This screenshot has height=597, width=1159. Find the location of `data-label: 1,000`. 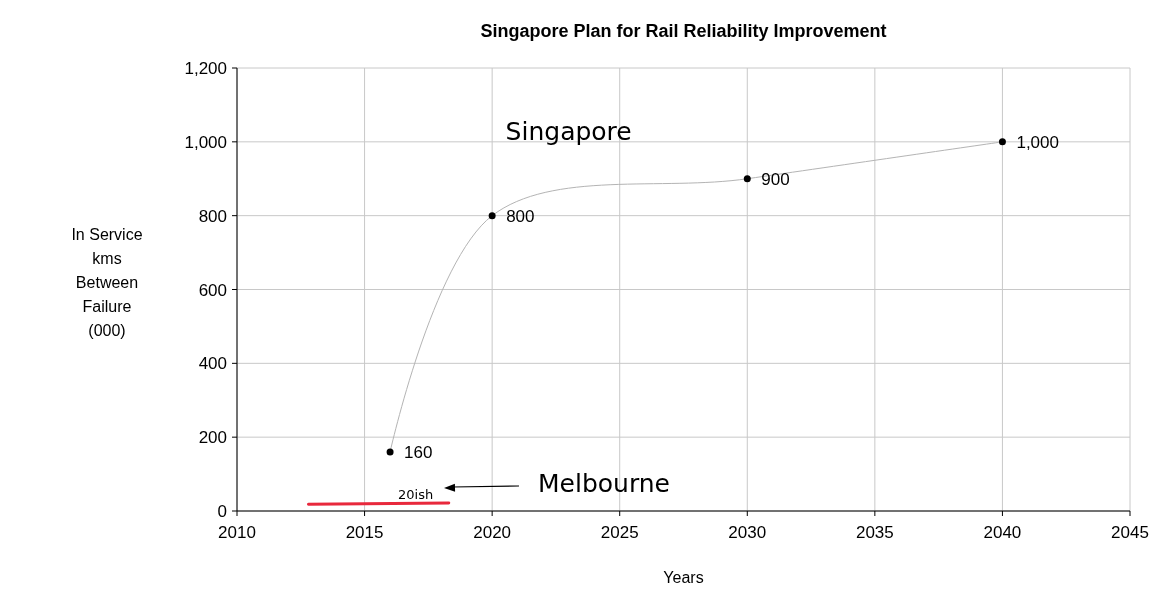

data-label: 1,000 is located at coordinates (1037, 142).